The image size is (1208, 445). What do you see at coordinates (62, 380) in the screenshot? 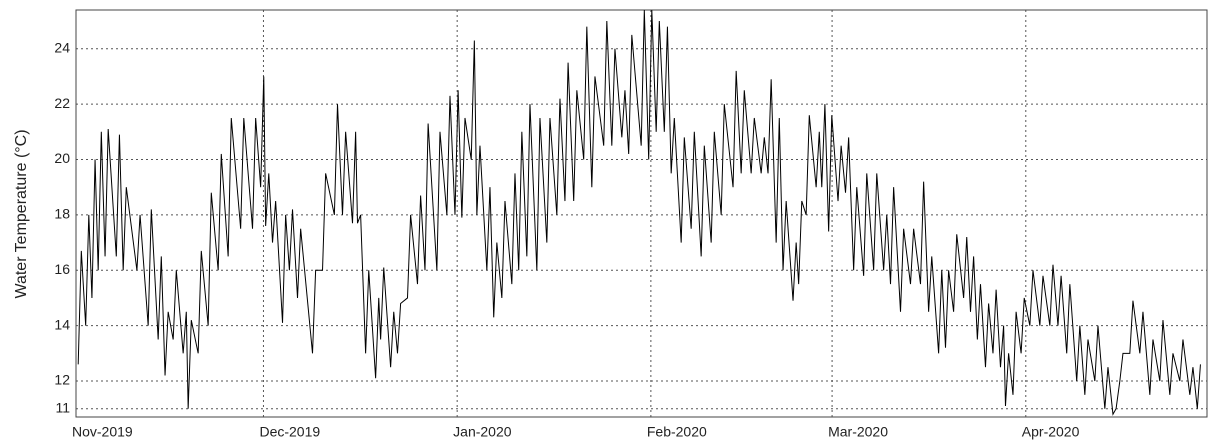
I see `y-tick-label: 12` at bounding box center [62, 380].